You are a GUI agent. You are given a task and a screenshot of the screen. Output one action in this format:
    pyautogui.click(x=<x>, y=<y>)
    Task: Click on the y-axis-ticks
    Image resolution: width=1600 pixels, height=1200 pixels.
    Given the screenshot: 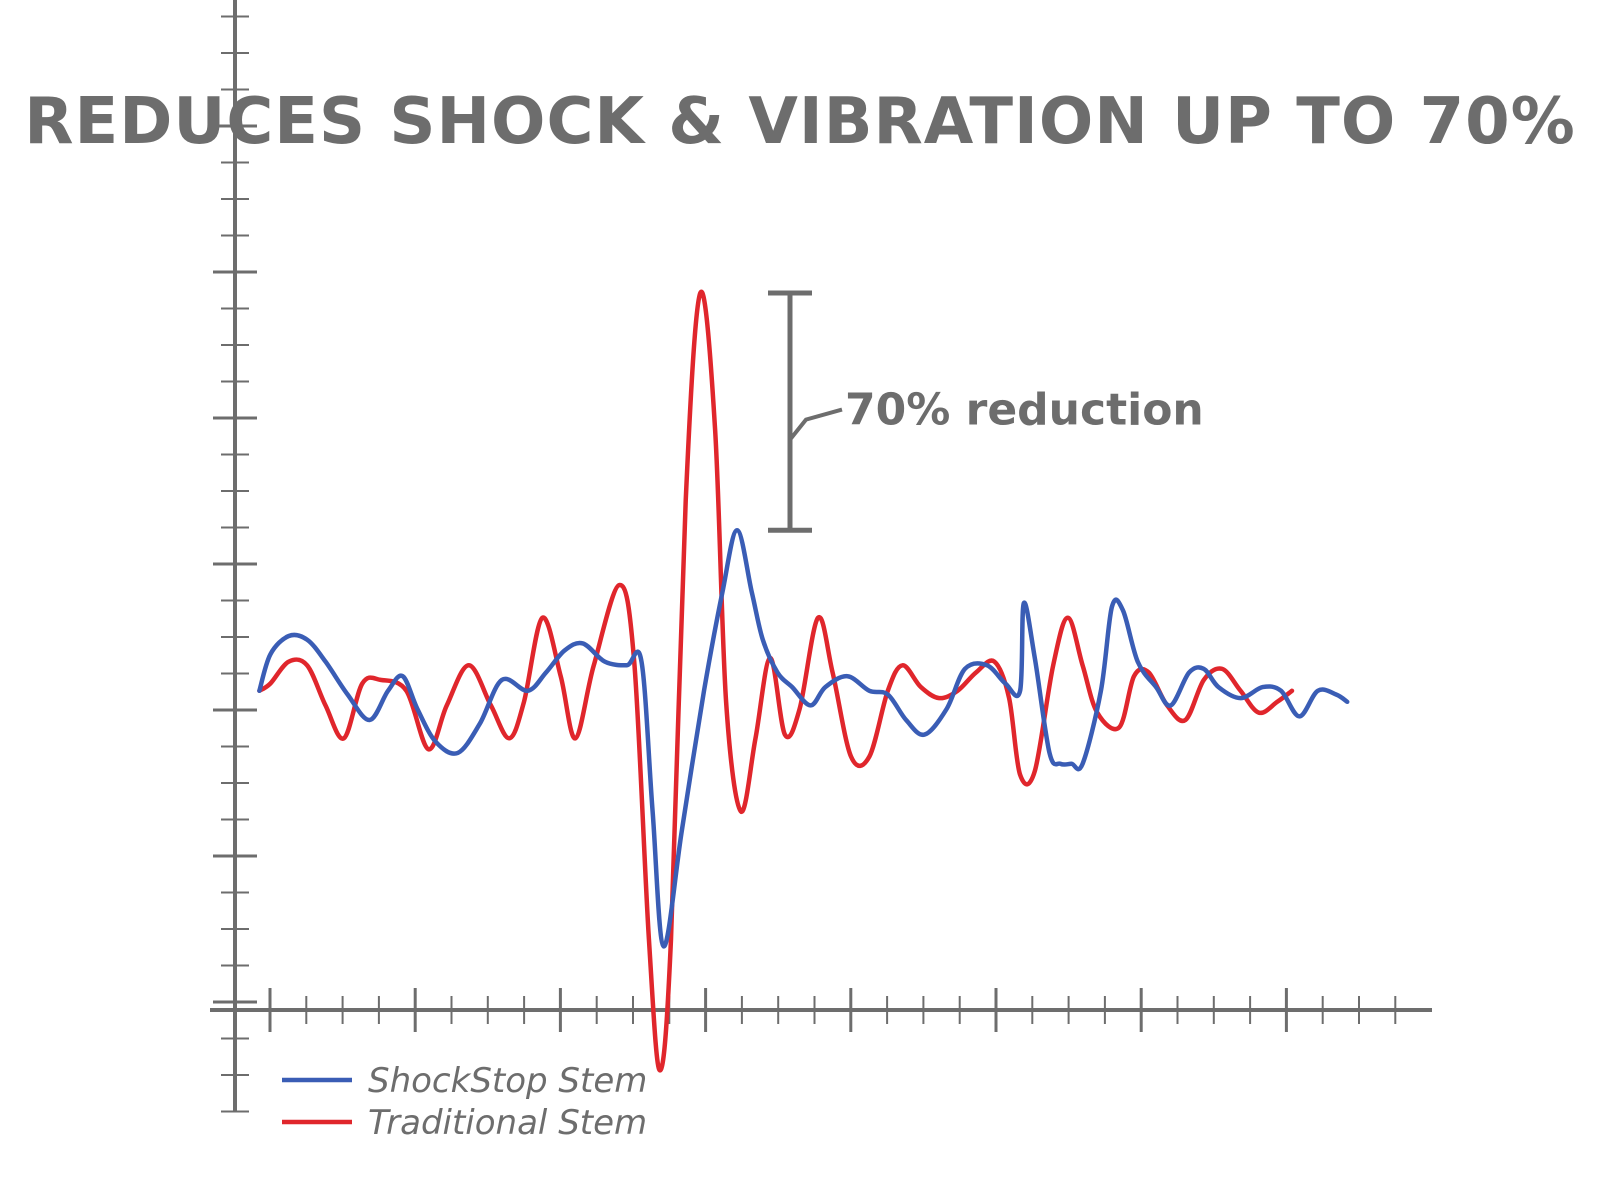 What is the action you would take?
    pyautogui.click(x=235, y=564)
    